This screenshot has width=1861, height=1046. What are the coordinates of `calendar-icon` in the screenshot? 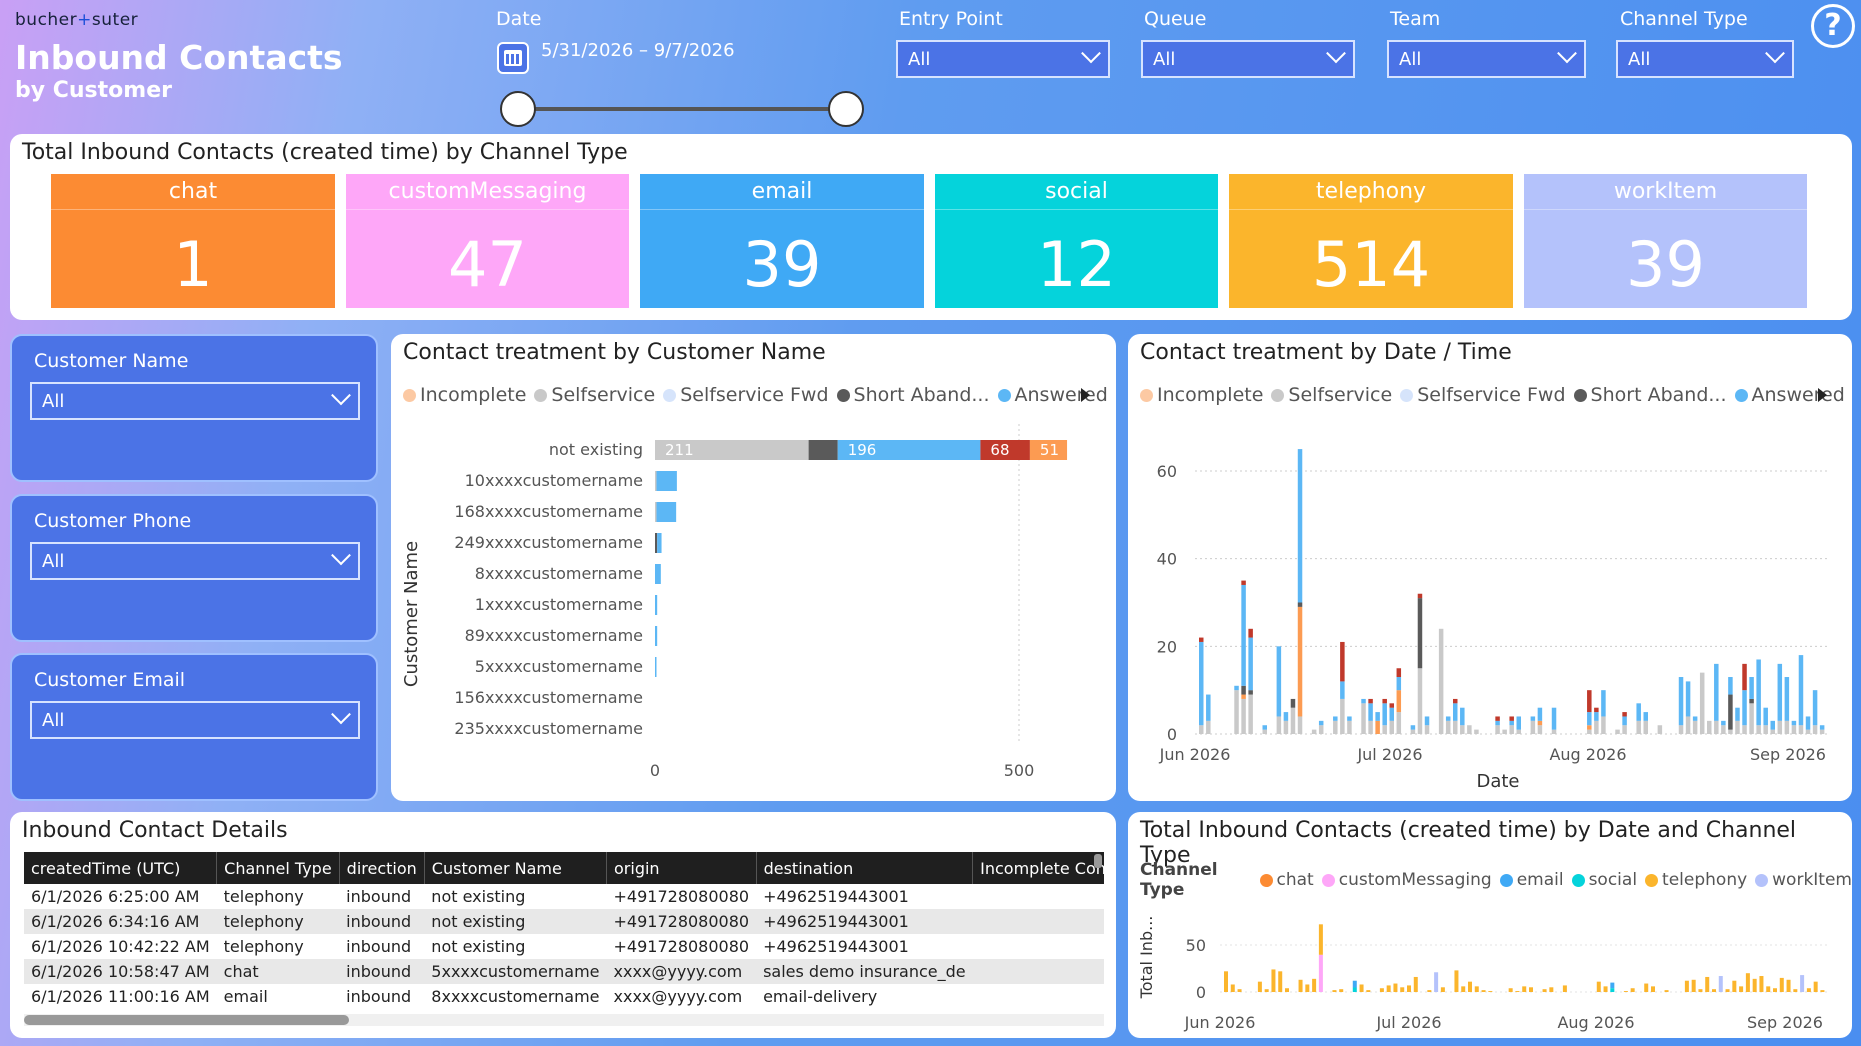 It's located at (513, 58).